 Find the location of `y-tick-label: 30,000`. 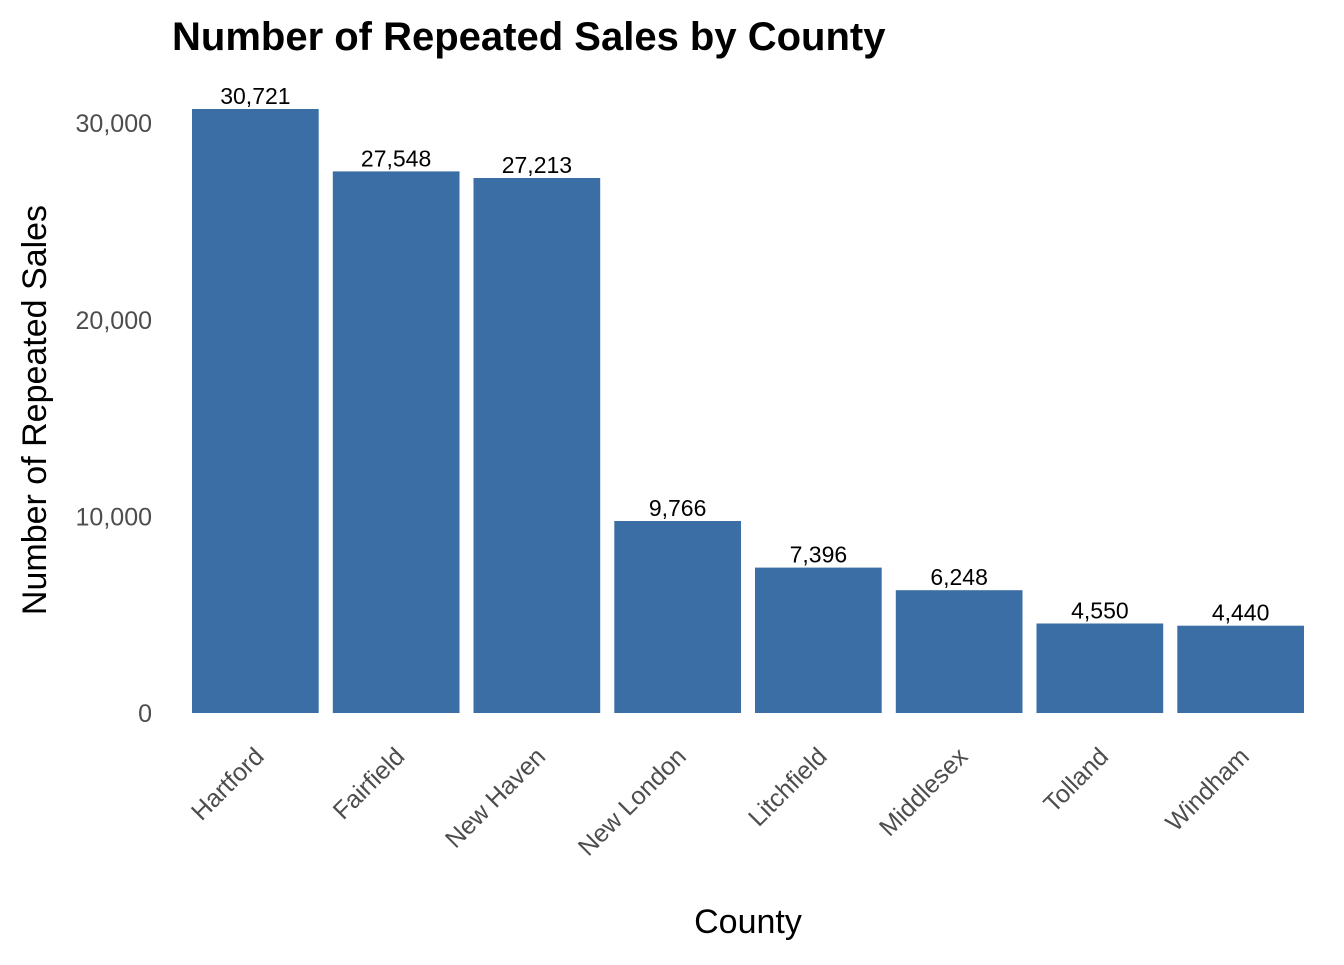

y-tick-label: 30,000 is located at coordinates (114, 124).